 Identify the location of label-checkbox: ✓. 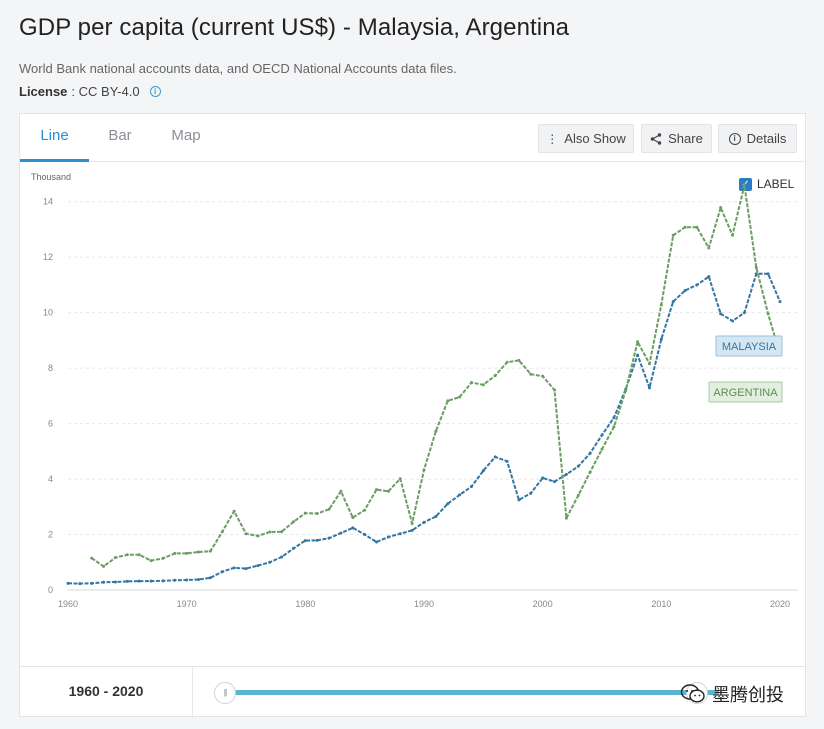
(745, 184).